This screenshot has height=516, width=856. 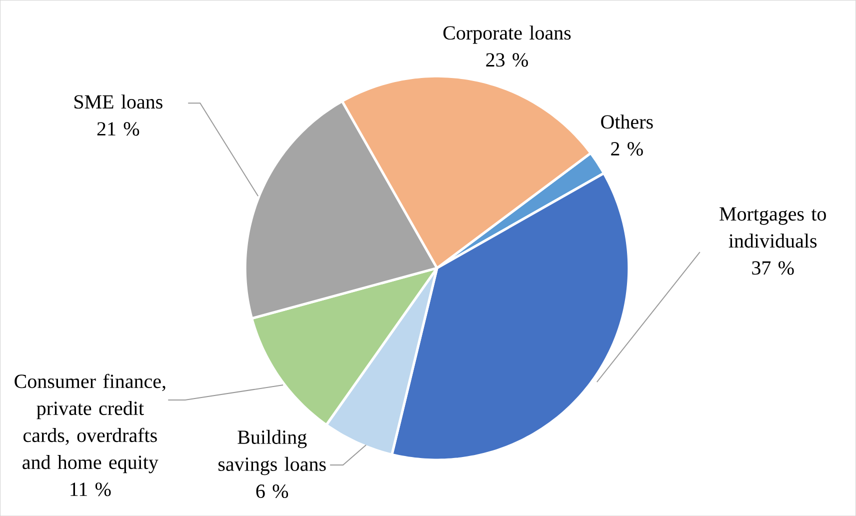 I want to click on data-label: 2 %, so click(x=627, y=149).